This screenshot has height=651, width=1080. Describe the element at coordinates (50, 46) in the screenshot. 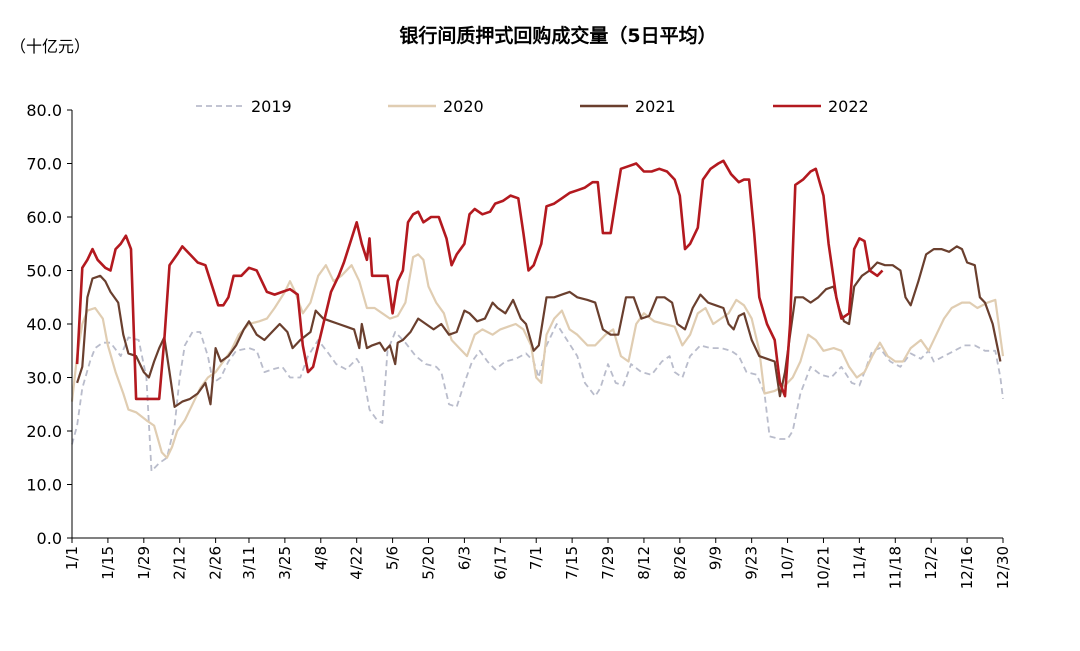

I see `y-axis-unit-label: （十亿元）` at that location.